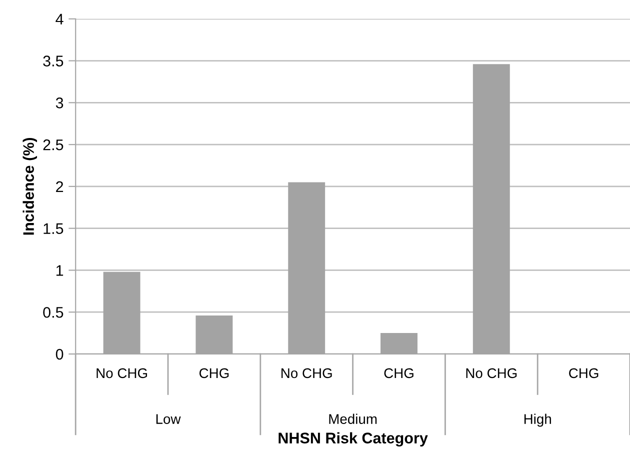 The image size is (630, 472). What do you see at coordinates (353, 439) in the screenshot?
I see `x-axis-title: NHSN Risk Category` at bounding box center [353, 439].